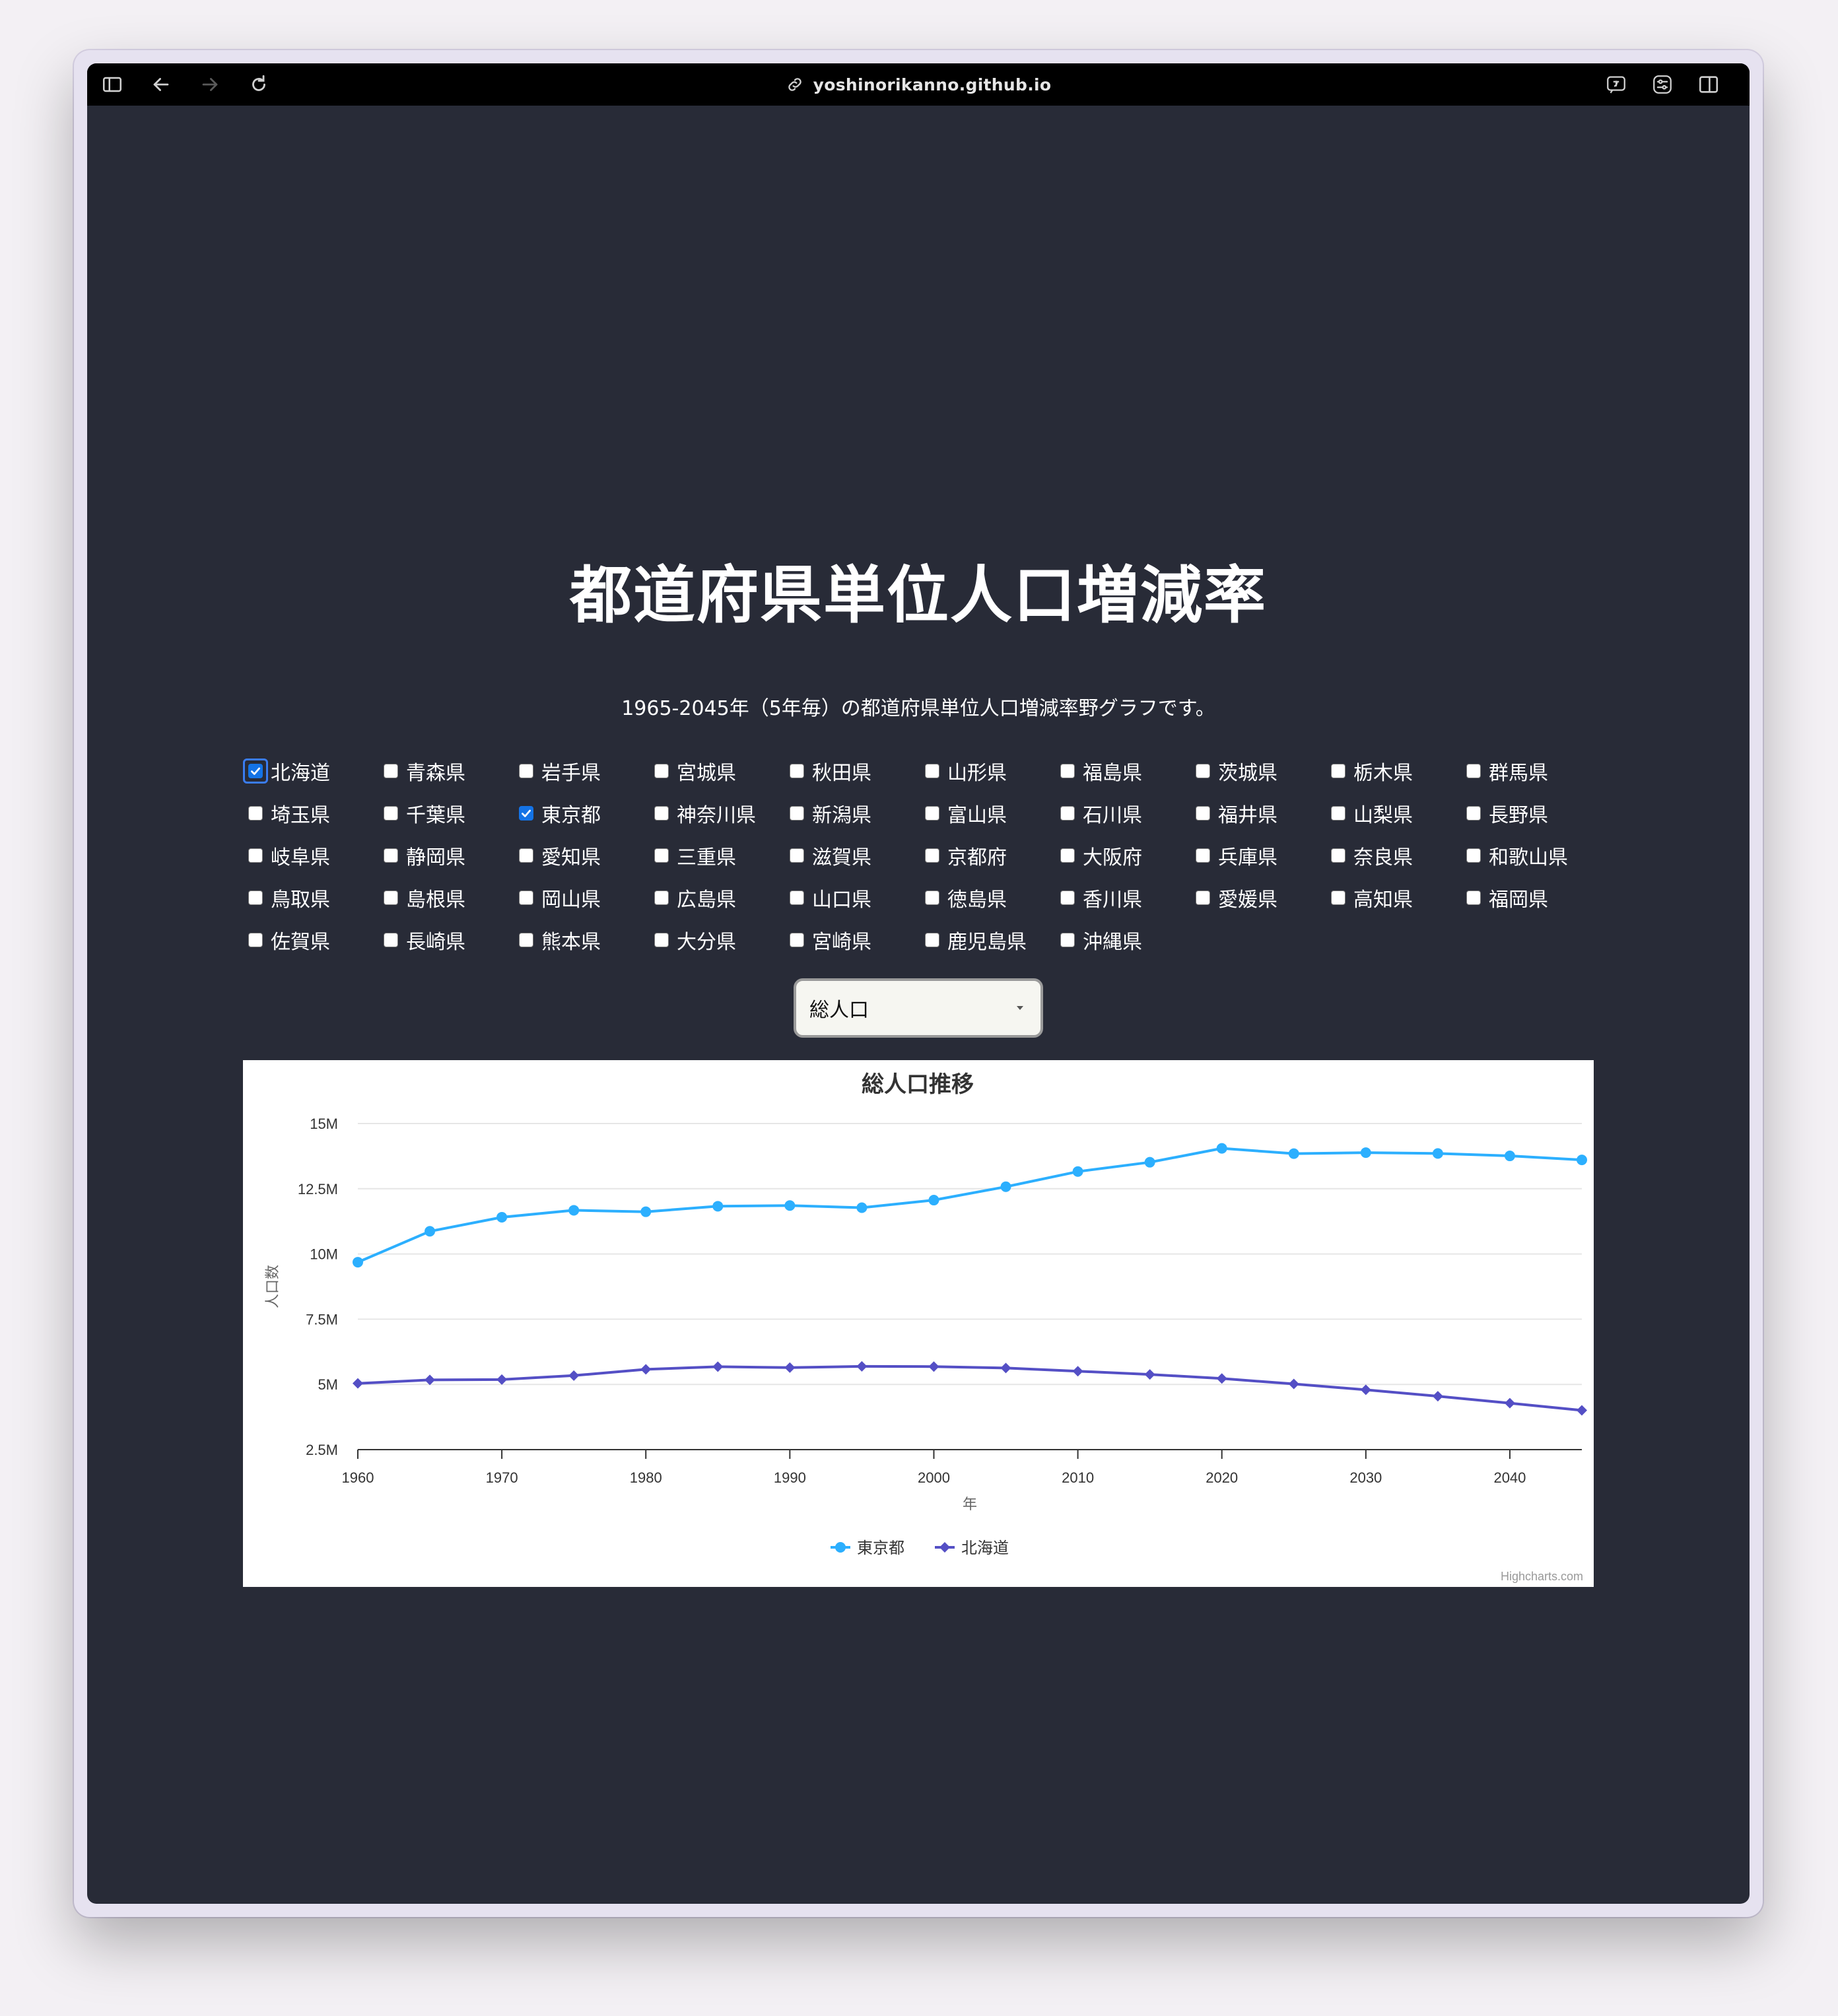  Describe the element at coordinates (311, 814) in the screenshot. I see `prefecture-option: 埼玉県` at that location.